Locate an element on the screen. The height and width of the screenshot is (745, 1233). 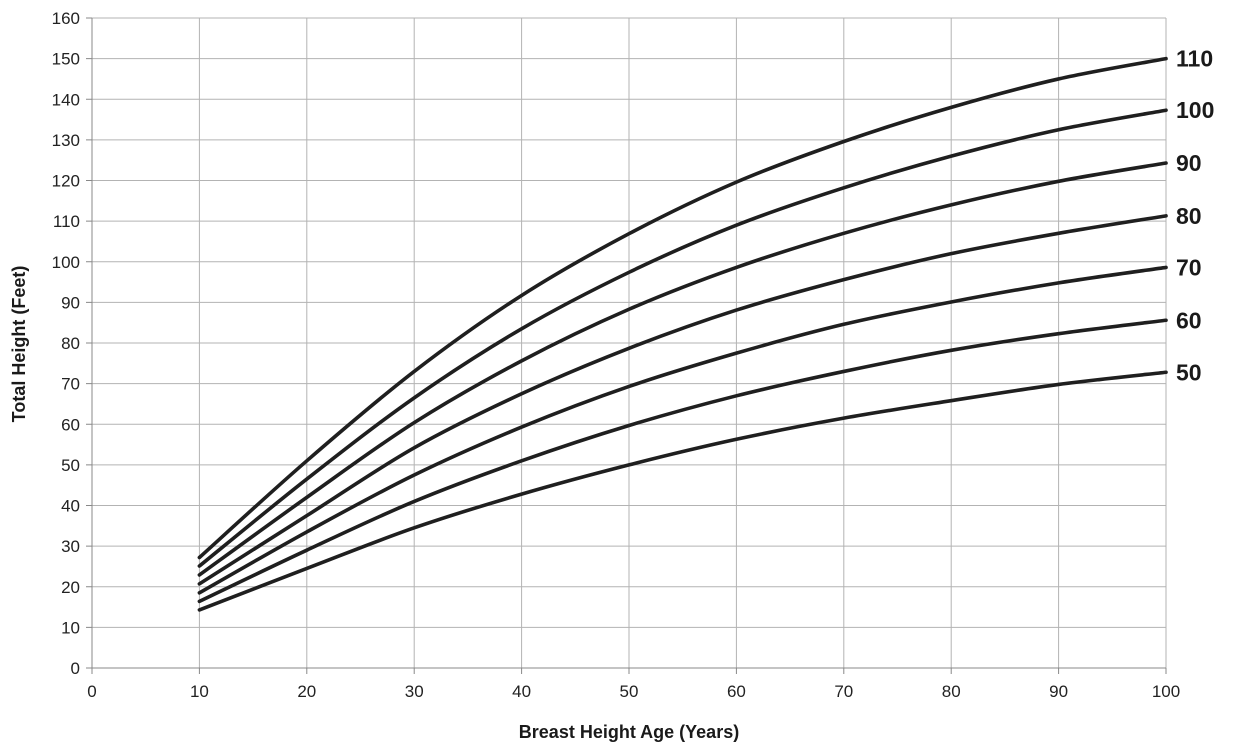
curve-label-60: 60 is located at coordinates (1189, 320).